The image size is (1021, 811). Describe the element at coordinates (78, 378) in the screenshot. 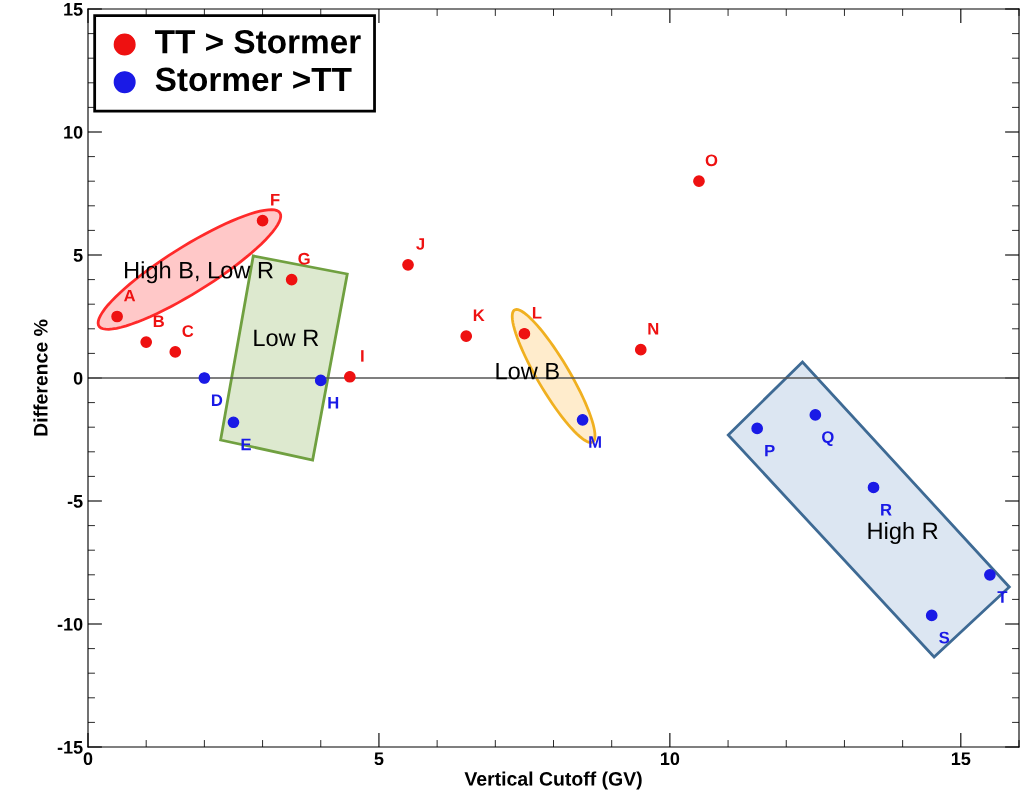

I see `y-tick-label: 0` at that location.